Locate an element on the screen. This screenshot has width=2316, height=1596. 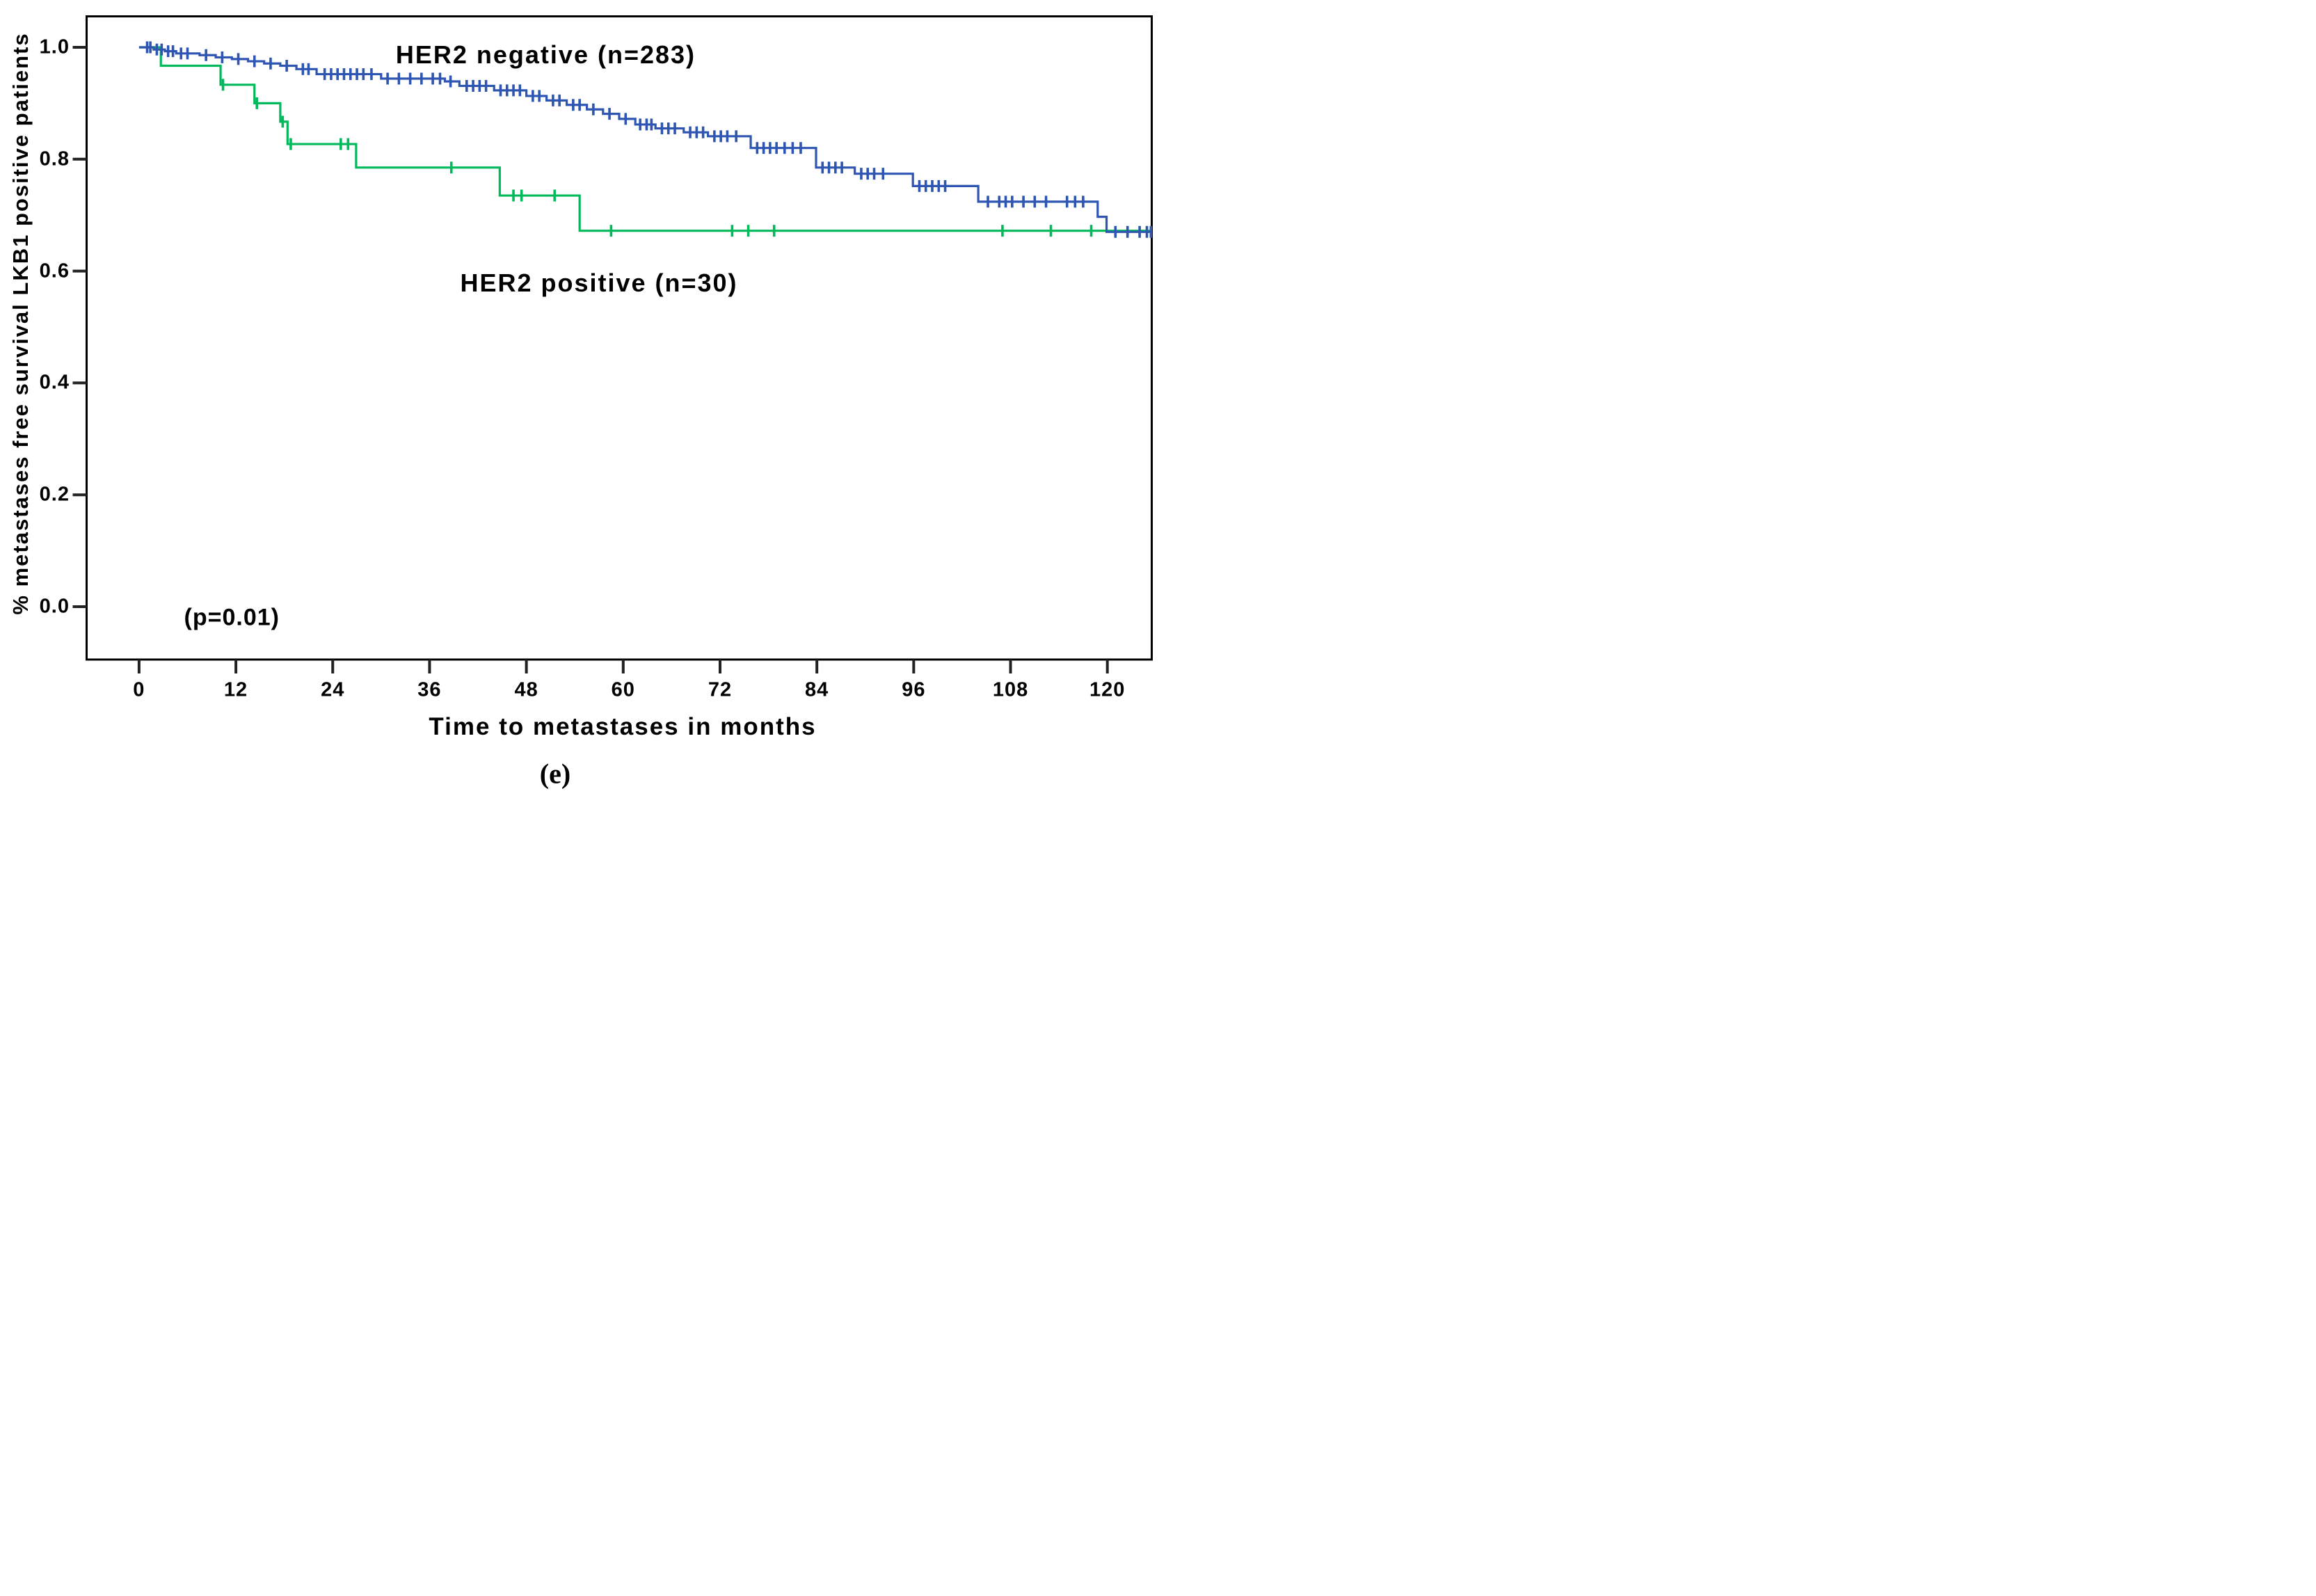
x-axis-title: Time to metastases in months is located at coordinates (623, 727).